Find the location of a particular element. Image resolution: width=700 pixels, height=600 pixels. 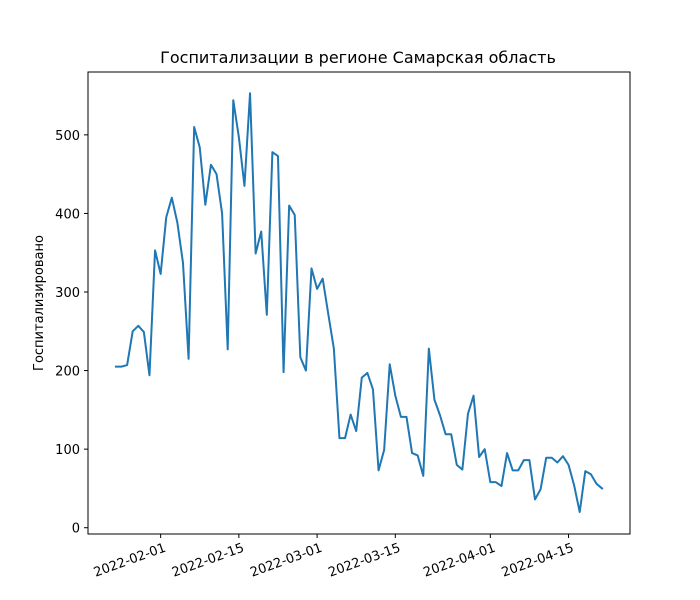

y-tick-label: 100 is located at coordinates (67, 450).